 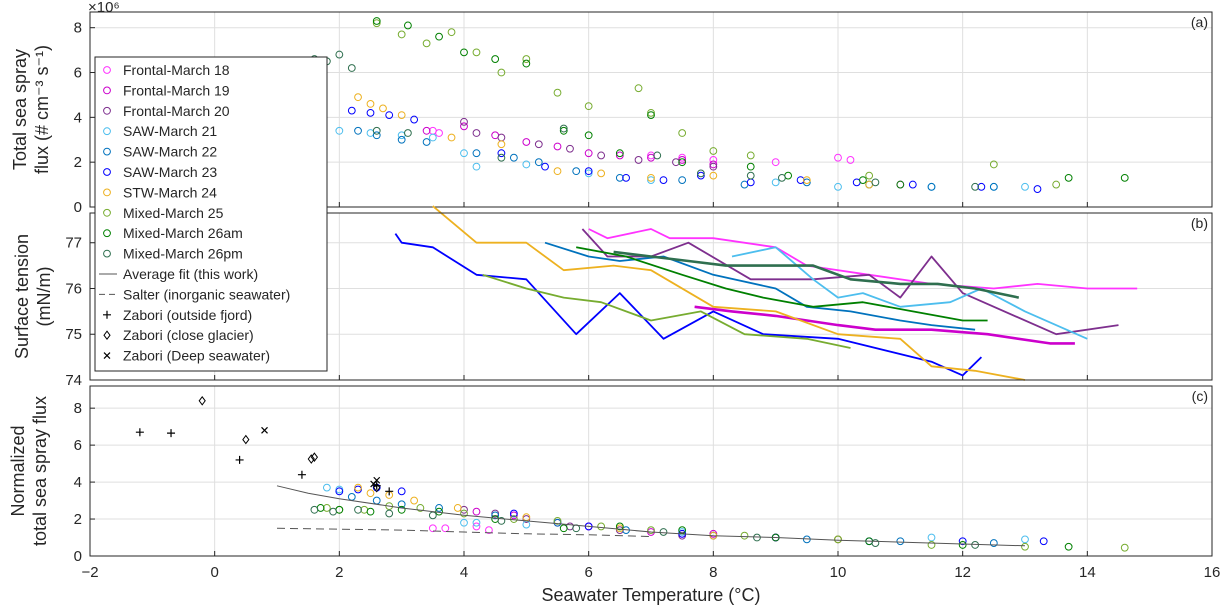 What do you see at coordinates (170, 131) in the screenshot?
I see `legend-label: SAW-March 21` at bounding box center [170, 131].